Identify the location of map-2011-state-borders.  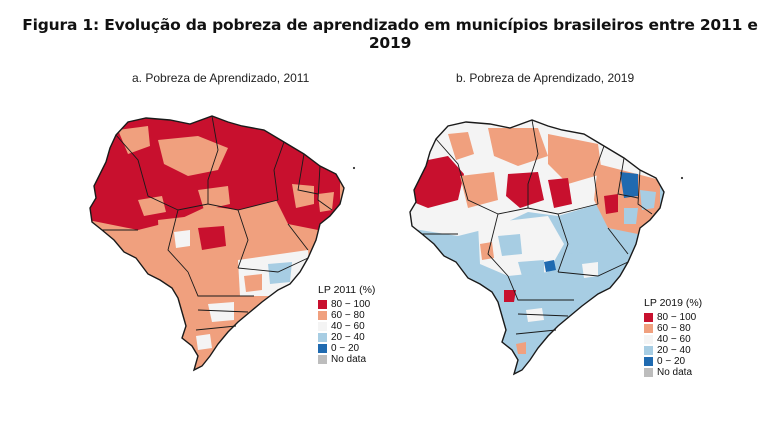
(217, 223).